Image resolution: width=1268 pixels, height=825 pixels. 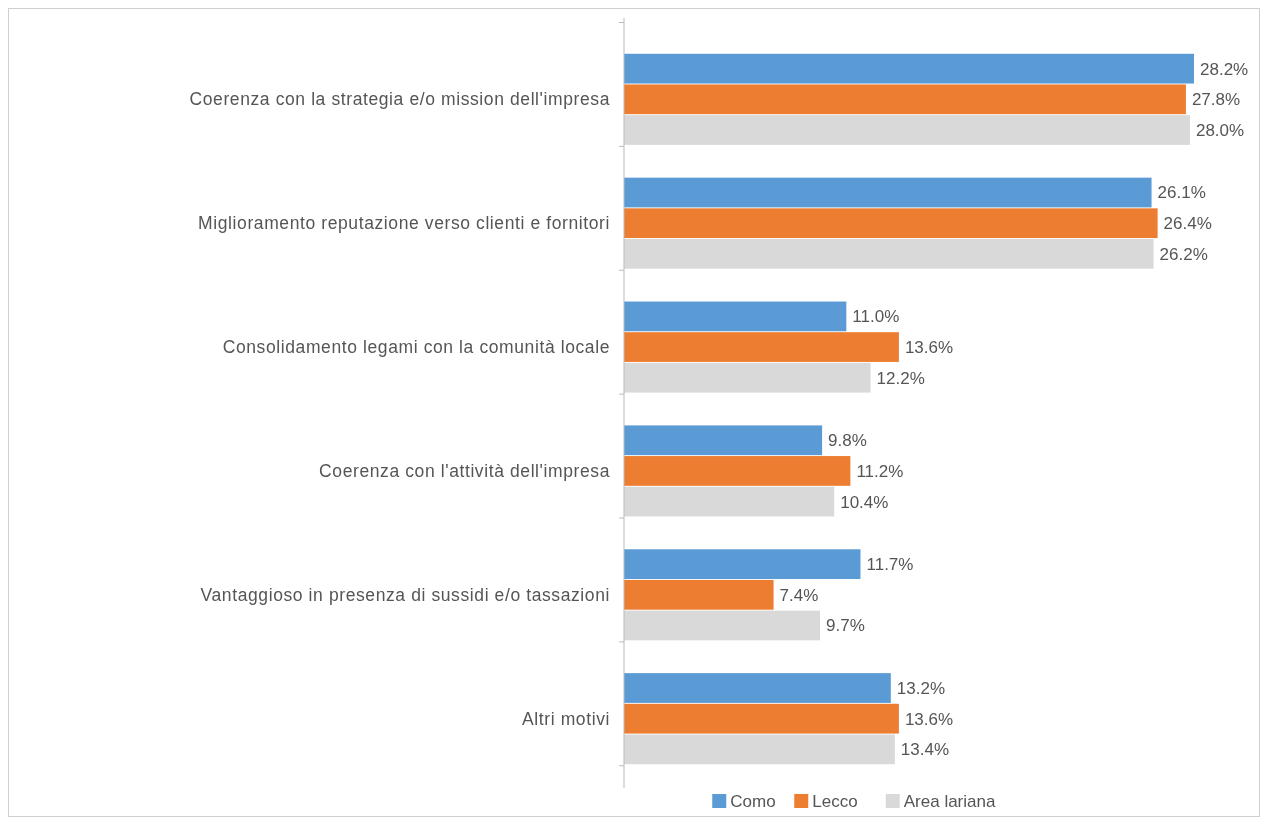 I want to click on data-label: 7.4%, so click(x=799, y=595).